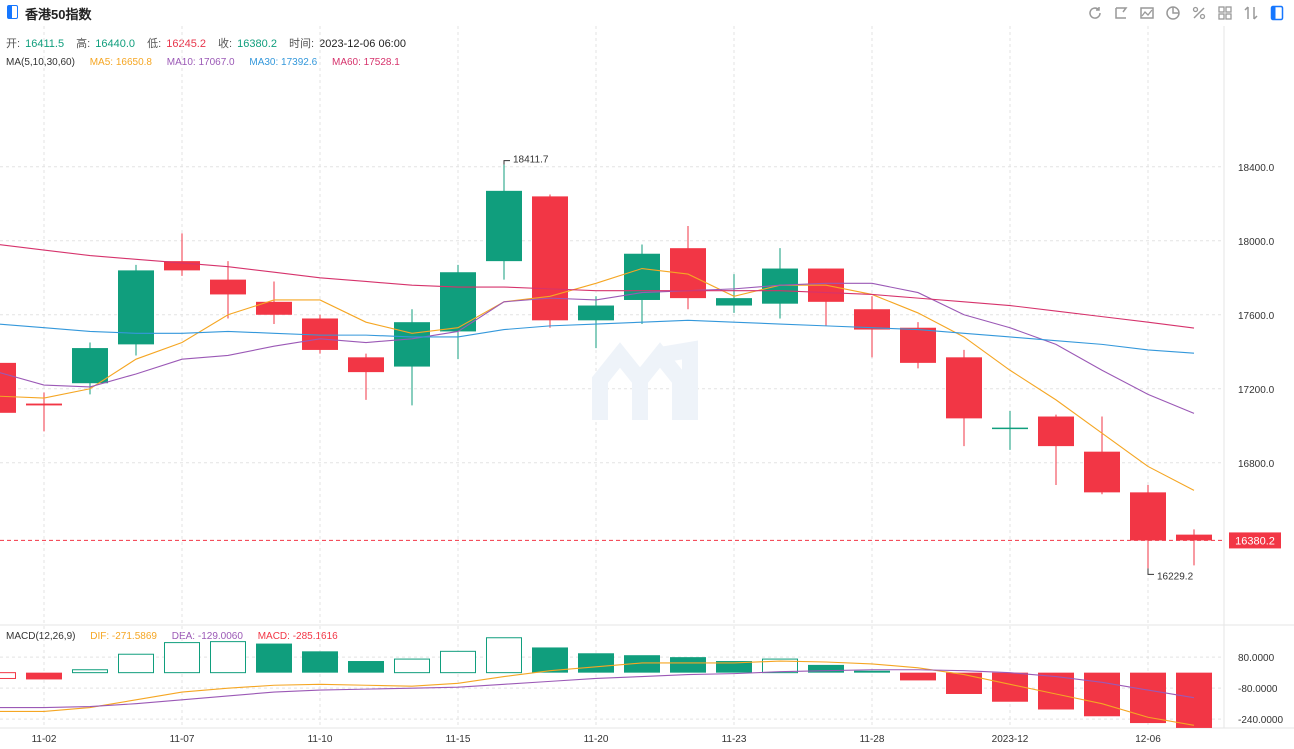  I want to click on time-label: 时间:, so click(302, 44).